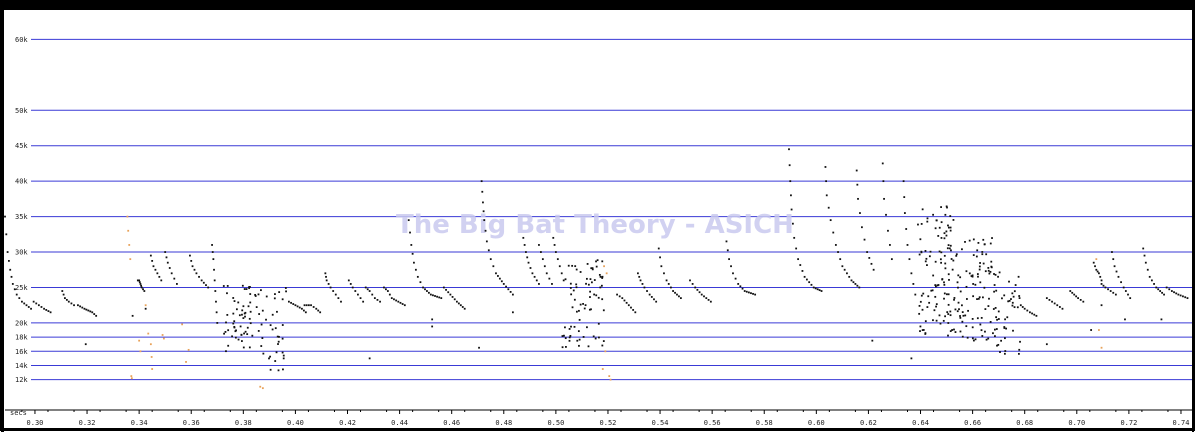  Describe the element at coordinates (816, 423) in the screenshot. I see `x-tick-label: 0.60` at that location.